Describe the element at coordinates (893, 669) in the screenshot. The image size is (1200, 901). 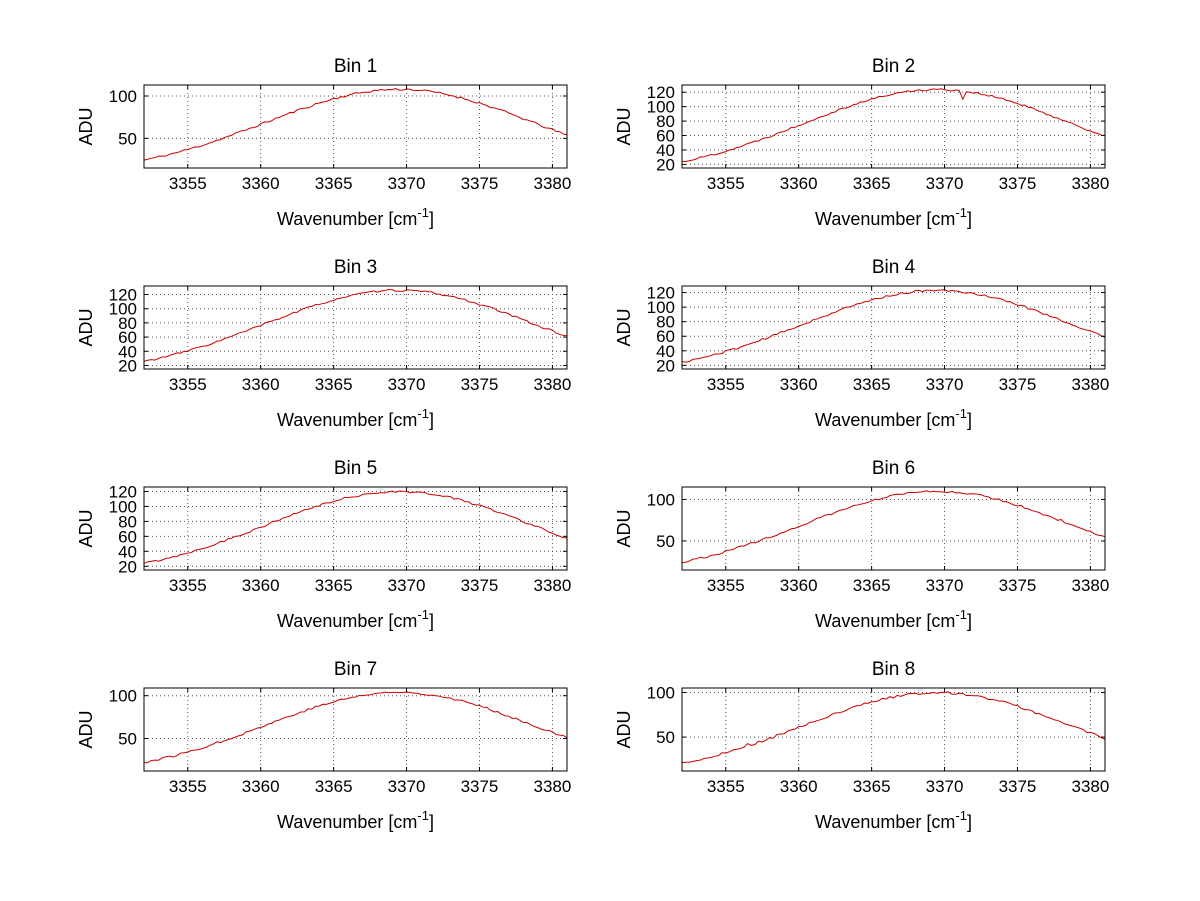
I see `subplot-title: Bin 8` at that location.